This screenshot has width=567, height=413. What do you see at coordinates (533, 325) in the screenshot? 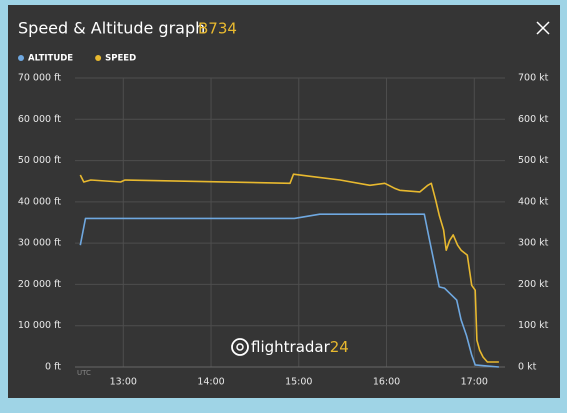
I see `y2-tick-label: 100 kt` at bounding box center [533, 325].